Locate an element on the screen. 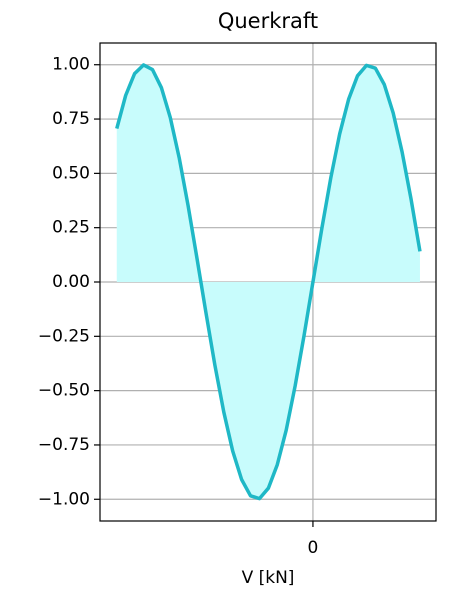 This screenshot has height=598, width=450. y-tick-label: −0.50 is located at coordinates (64, 391).